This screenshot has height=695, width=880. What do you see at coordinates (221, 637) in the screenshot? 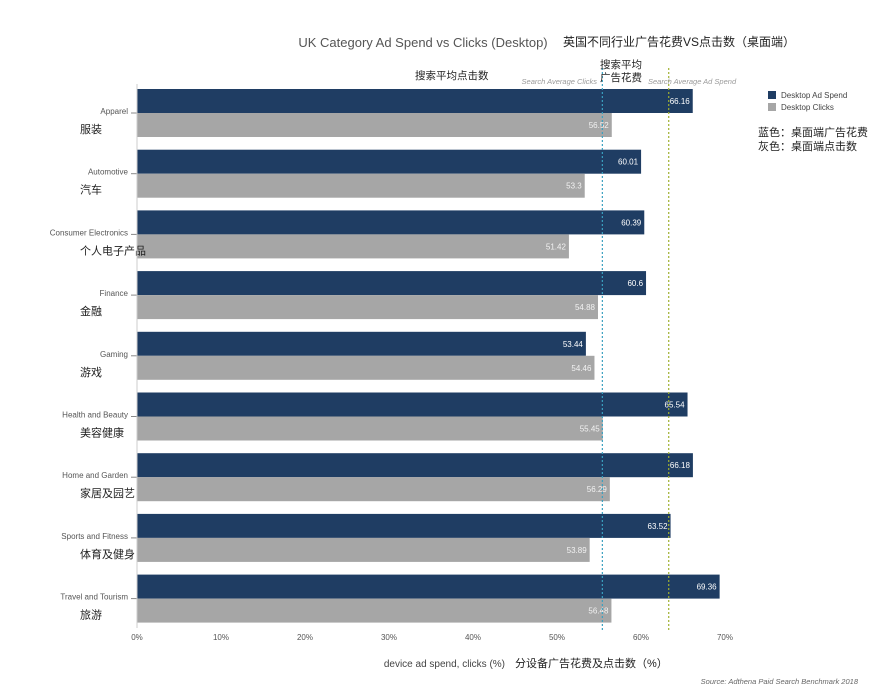
I see `x-tick-label: 10%` at bounding box center [221, 637].